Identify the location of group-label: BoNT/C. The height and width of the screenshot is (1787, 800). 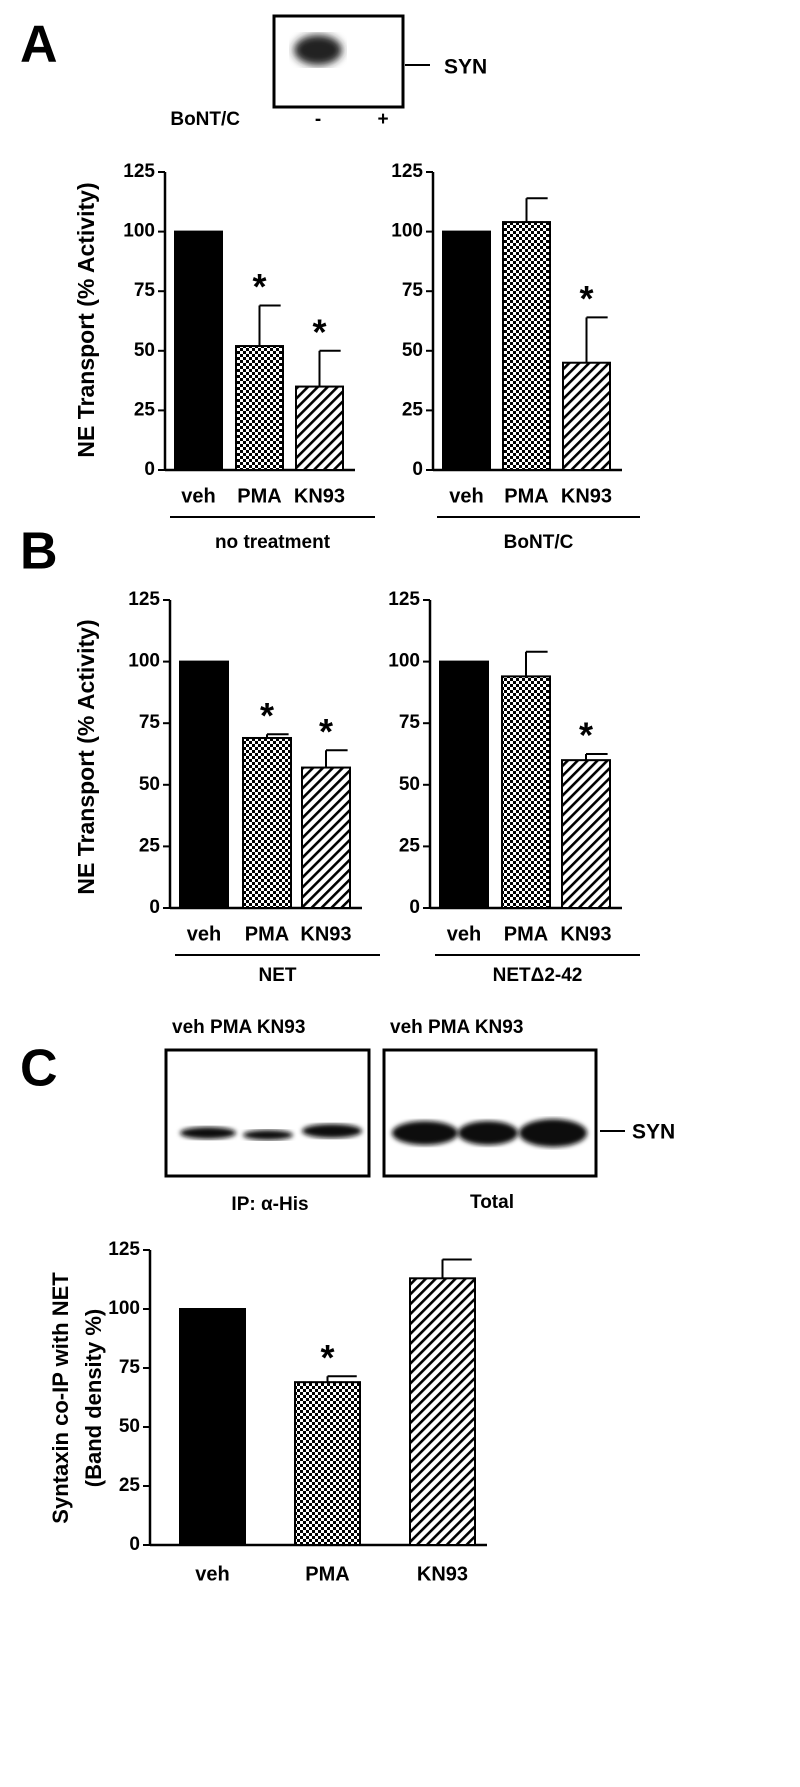
(539, 542).